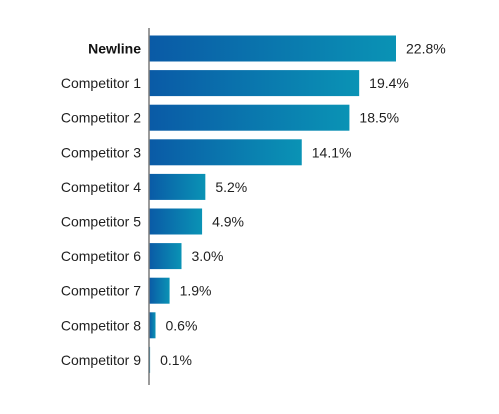 Image resolution: width=499 pixels, height=414 pixels. Describe the element at coordinates (176, 360) in the screenshot. I see `data-label: 0.1%` at that location.